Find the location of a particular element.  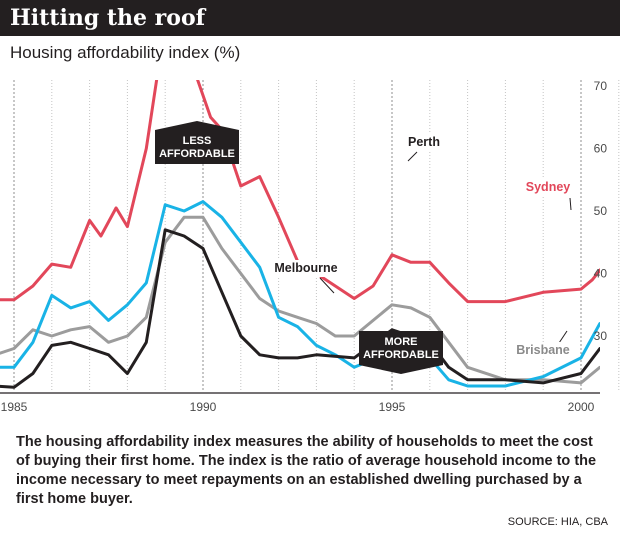

y-tick-label-30: 30 is located at coordinates (601, 336).